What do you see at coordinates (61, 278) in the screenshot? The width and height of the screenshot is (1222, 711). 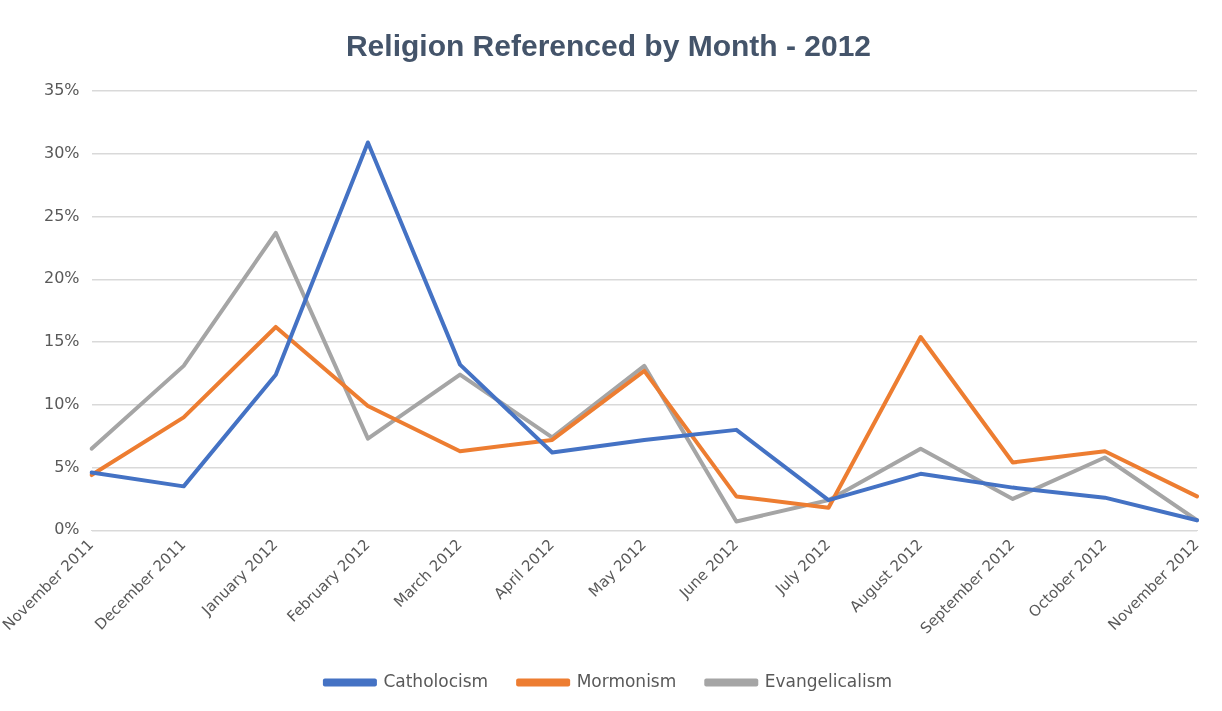 I see `y-tick-label: 20%` at bounding box center [61, 278].